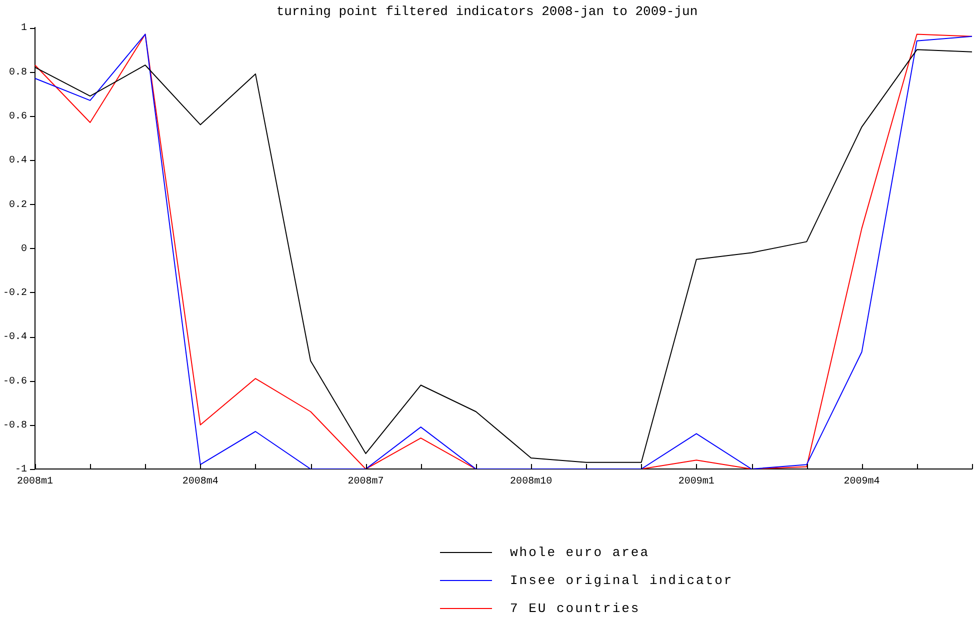  What do you see at coordinates (200, 482) in the screenshot?
I see `x-tick-label: 2008m4` at bounding box center [200, 482].